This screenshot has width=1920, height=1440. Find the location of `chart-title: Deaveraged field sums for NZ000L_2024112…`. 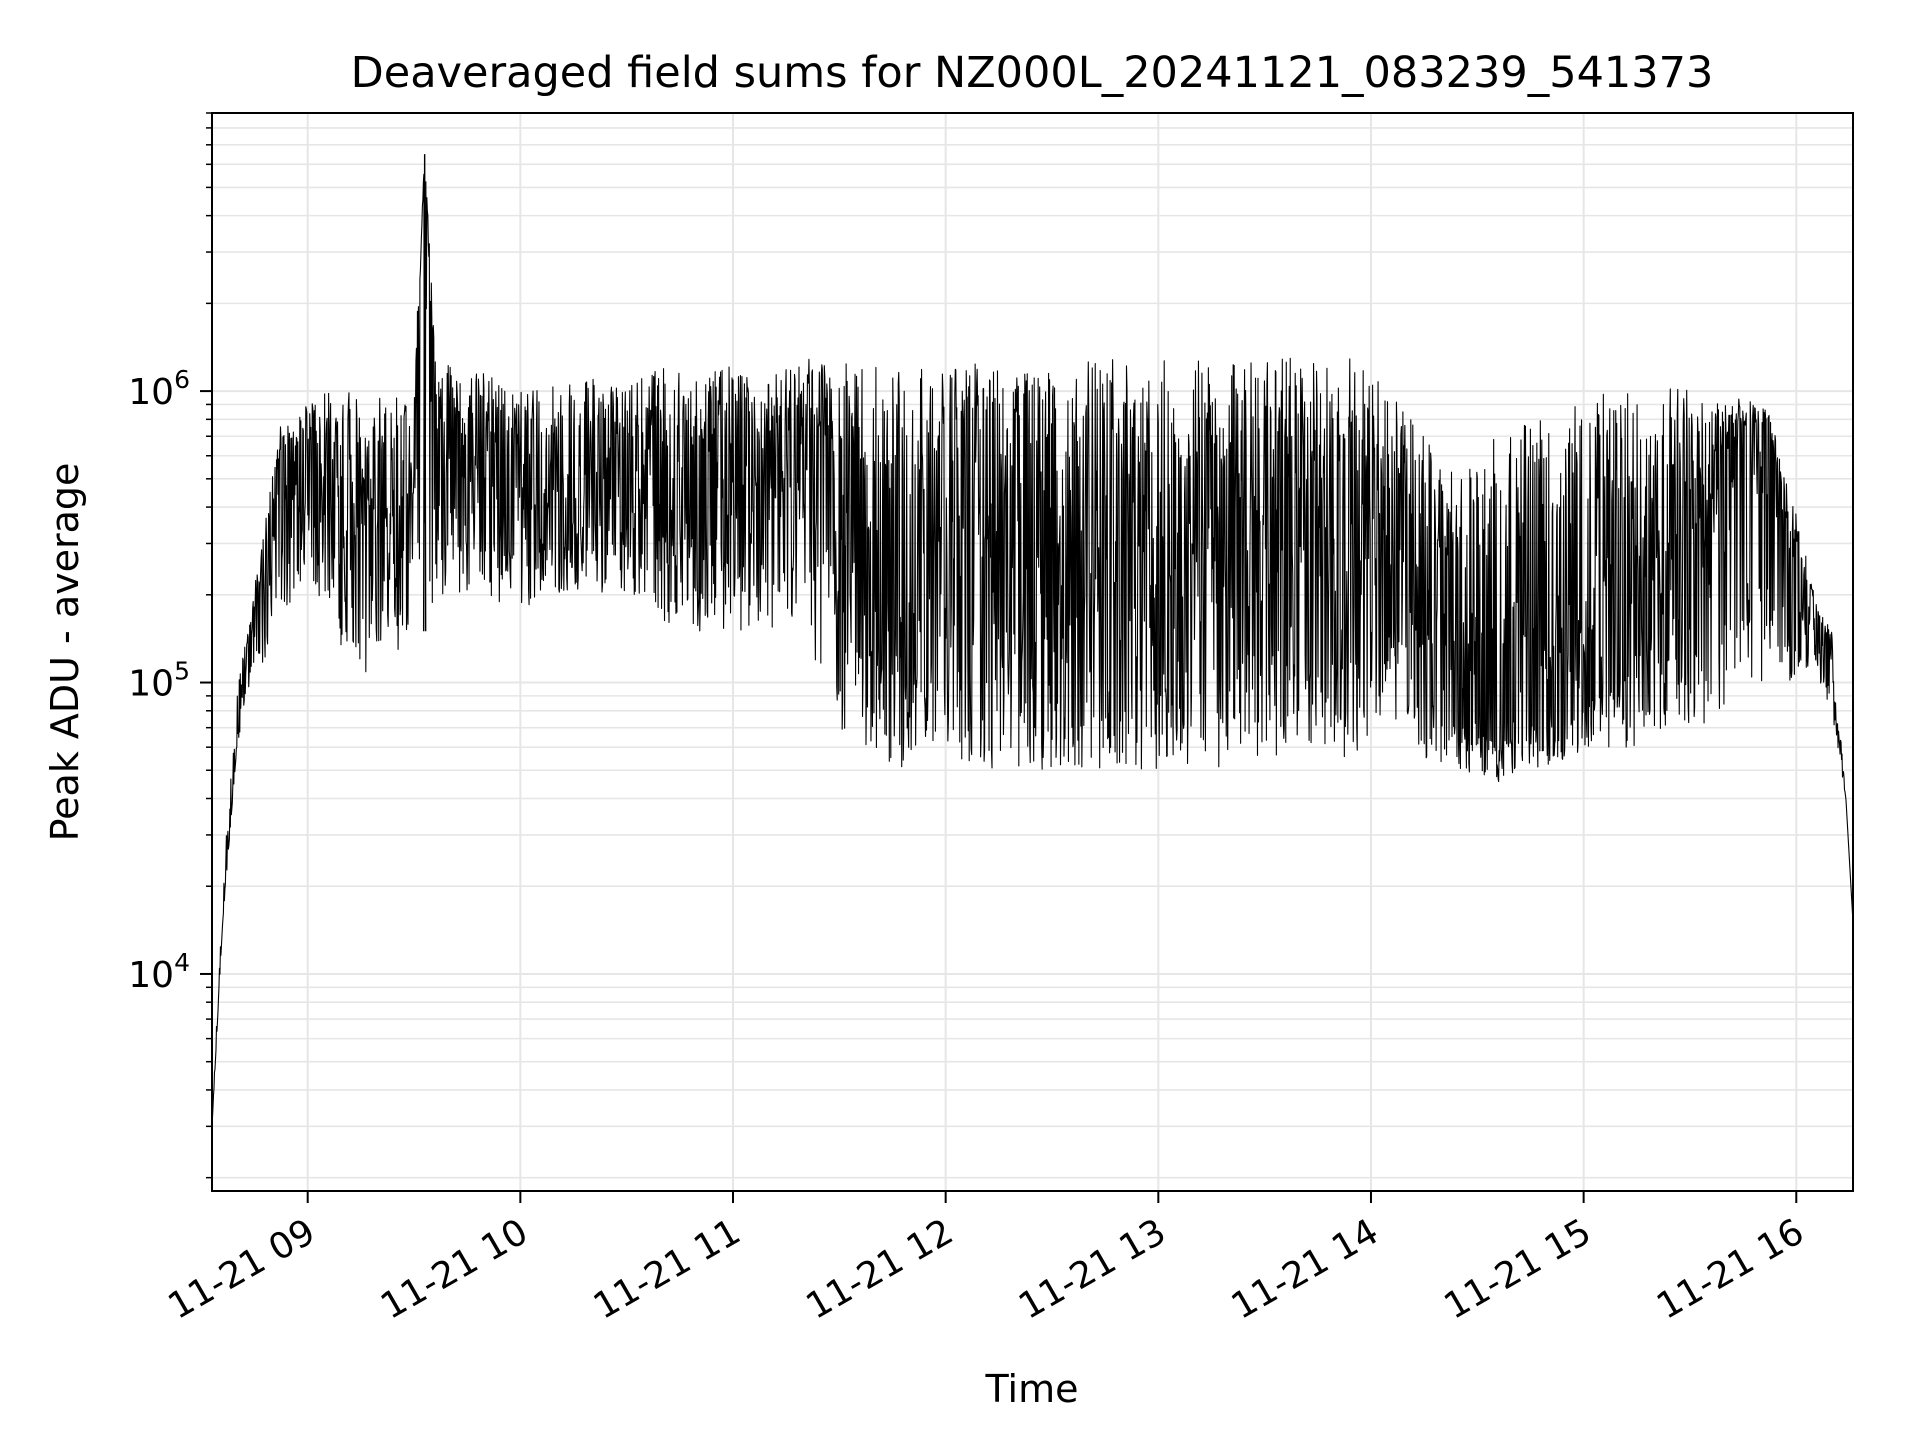

chart-title: Deaveraged field sums for NZ000L_2024112… is located at coordinates (1032, 73).